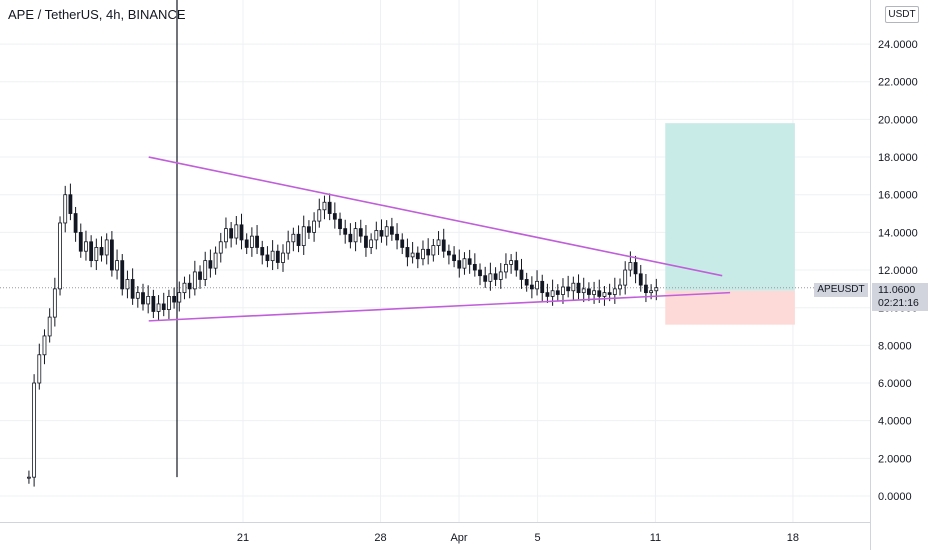  I want to click on y-tick-label: 4.0000, so click(895, 422).